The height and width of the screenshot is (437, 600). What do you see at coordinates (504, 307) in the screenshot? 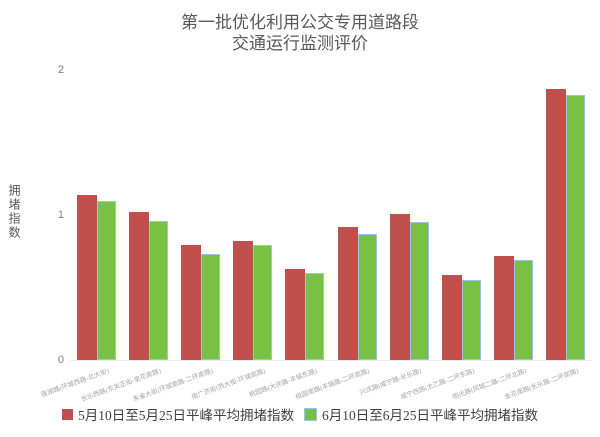
I see `bar-series1-group9` at bounding box center [504, 307].